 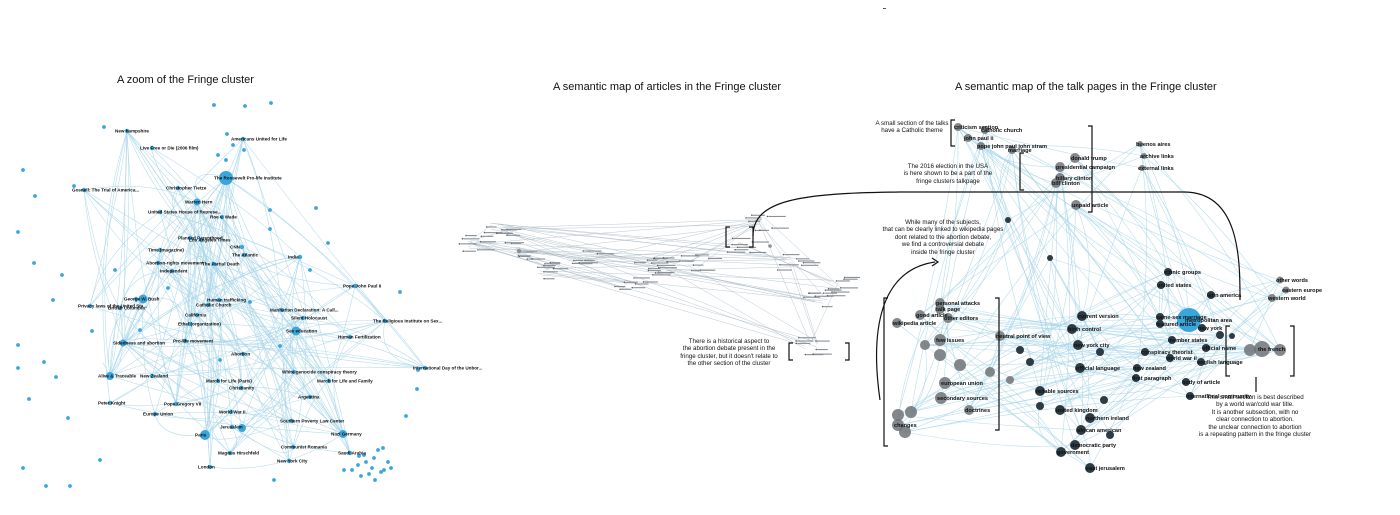 I want to click on arrowhead-debate, so click(x=935, y=262).